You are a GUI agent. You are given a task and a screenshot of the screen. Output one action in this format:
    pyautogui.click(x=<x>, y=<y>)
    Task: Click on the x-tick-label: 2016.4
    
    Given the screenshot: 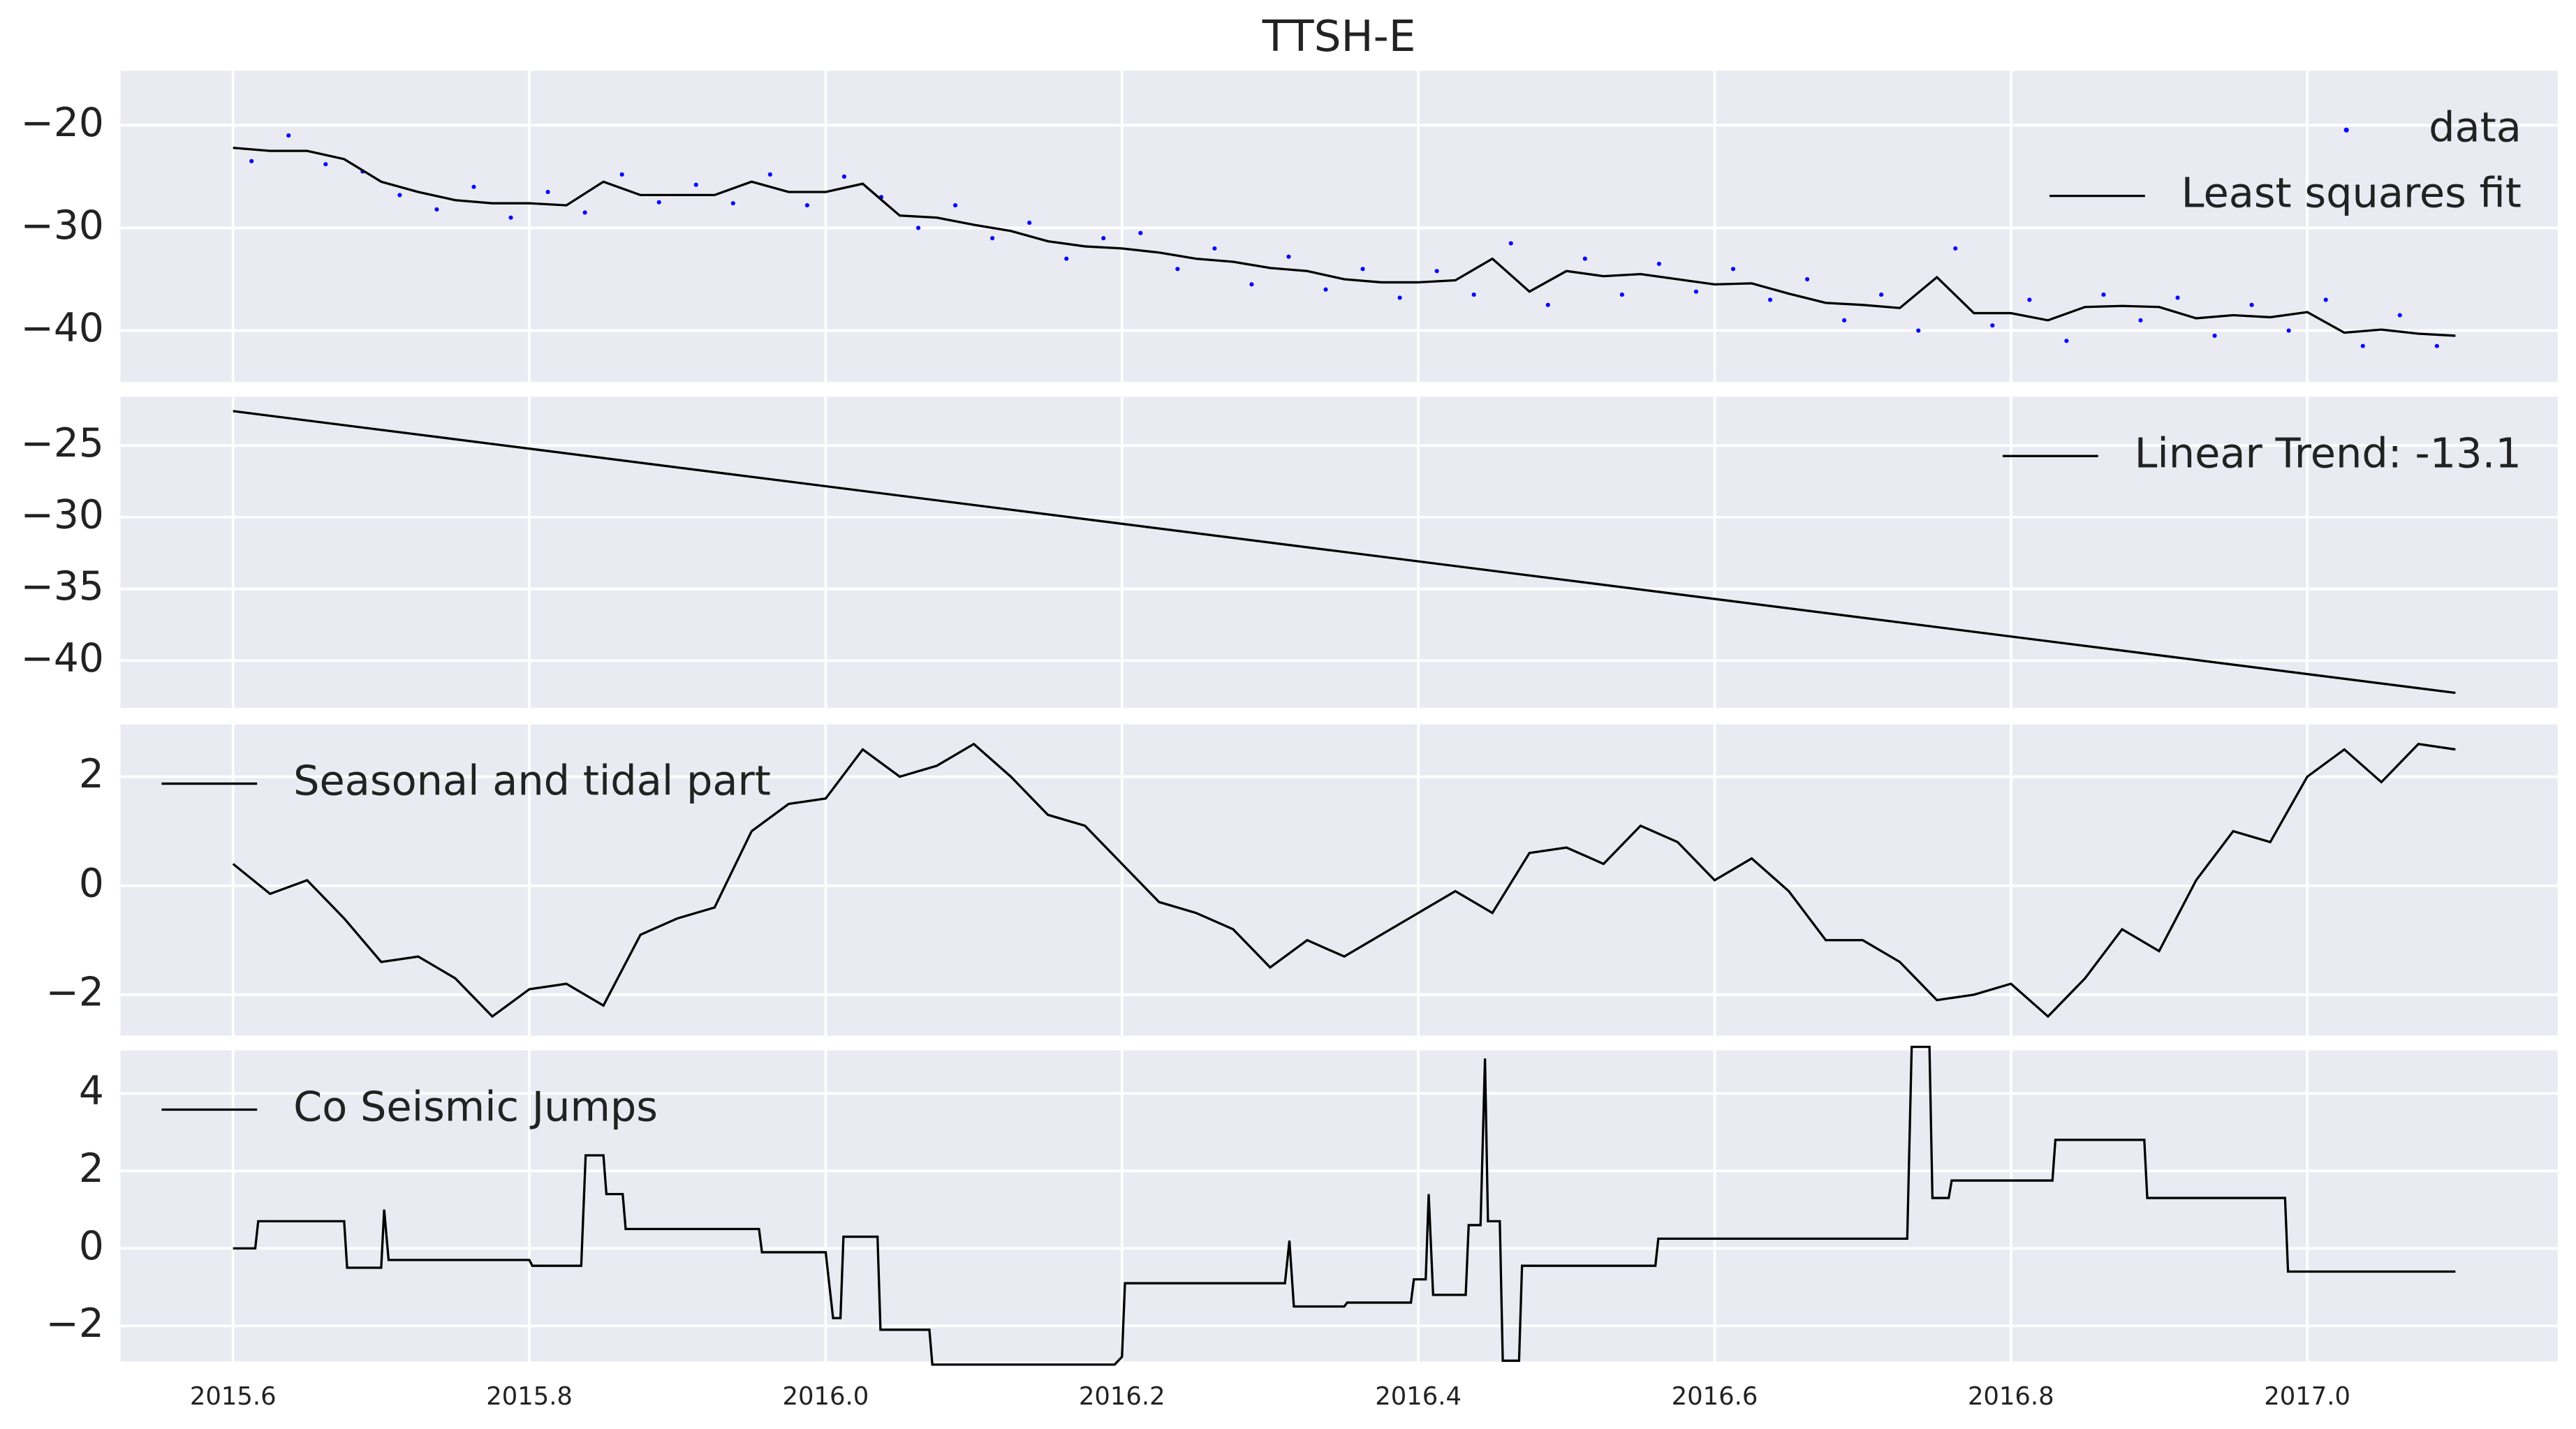 What is the action you would take?
    pyautogui.click(x=1418, y=1396)
    